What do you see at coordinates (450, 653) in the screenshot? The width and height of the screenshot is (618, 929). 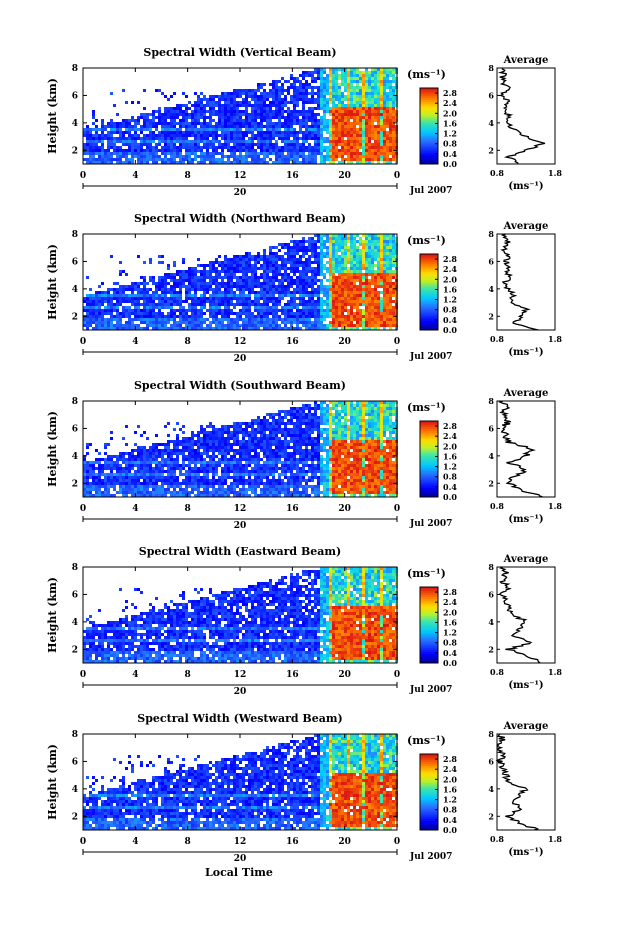 I see `colorbar-tick-label: 0.4` at bounding box center [450, 653].